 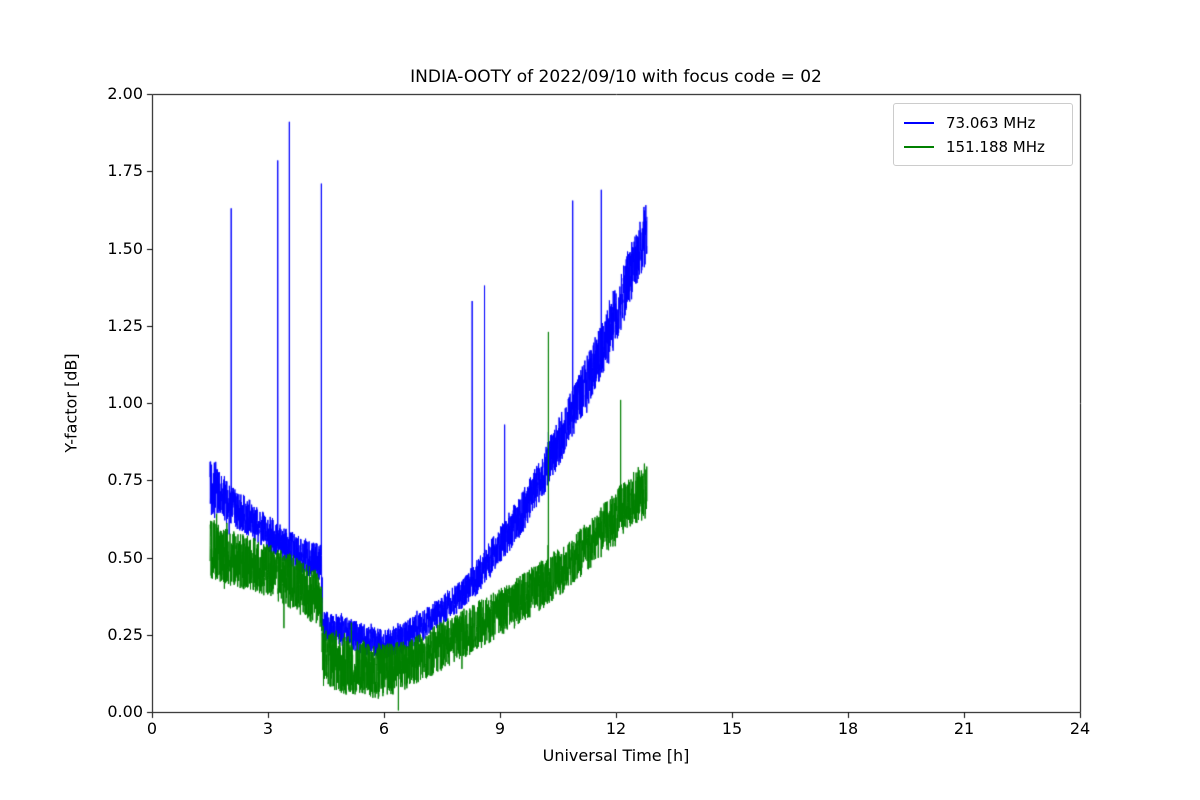 I want to click on legend-entry: 73.063 MHz, so click(x=983, y=123).